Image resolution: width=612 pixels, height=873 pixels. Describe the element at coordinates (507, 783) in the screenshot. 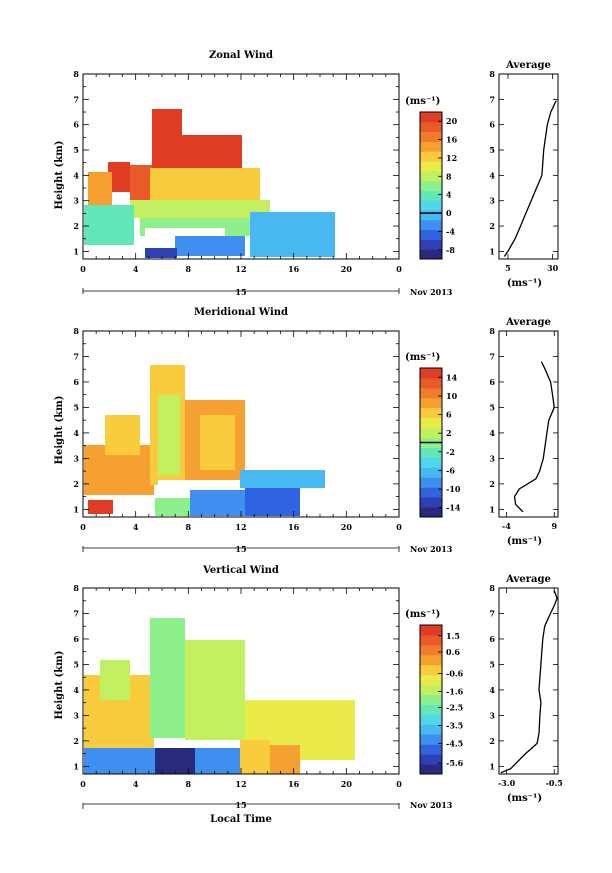

I see `avg-xtick-label: -3.0` at that location.